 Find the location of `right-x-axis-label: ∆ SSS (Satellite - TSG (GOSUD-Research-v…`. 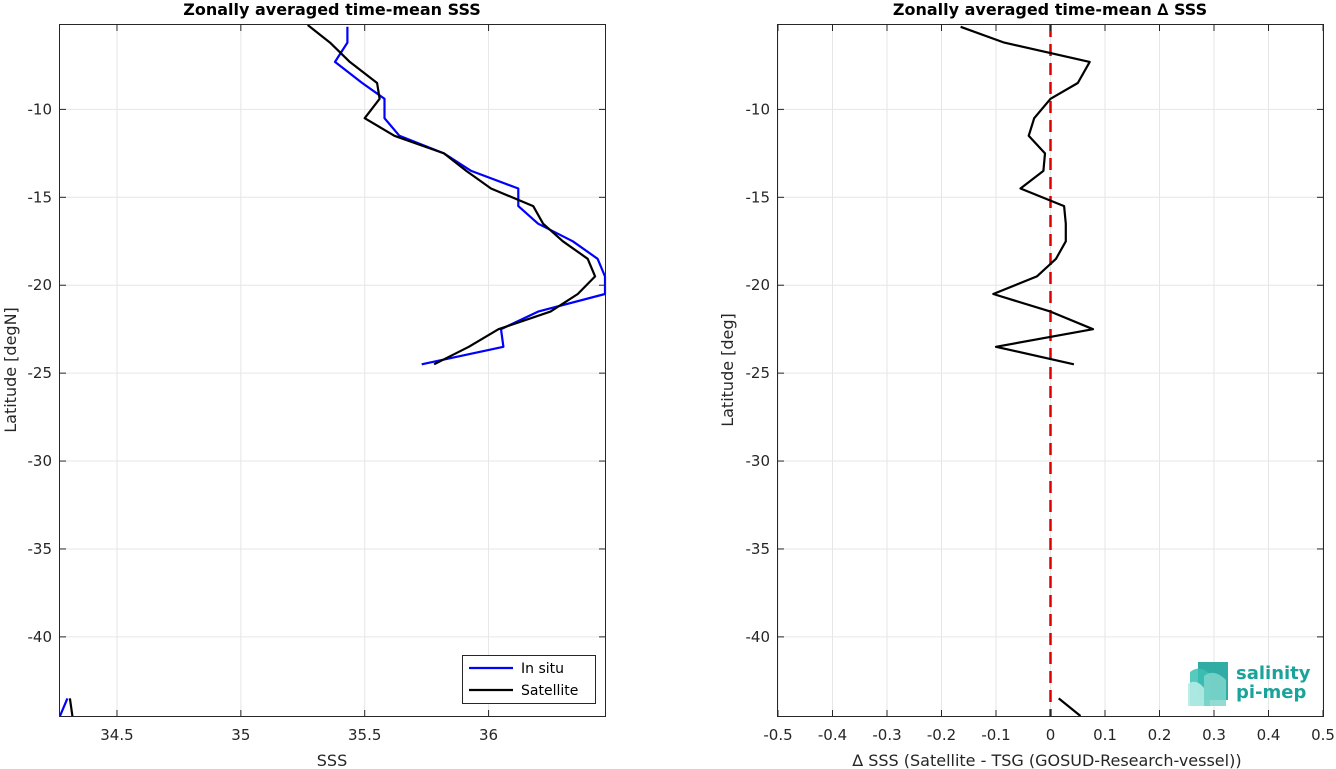

right-x-axis-label: ∆ SSS (Satellite - TSG (GOSUD-Research-v… is located at coordinates (1046, 760).